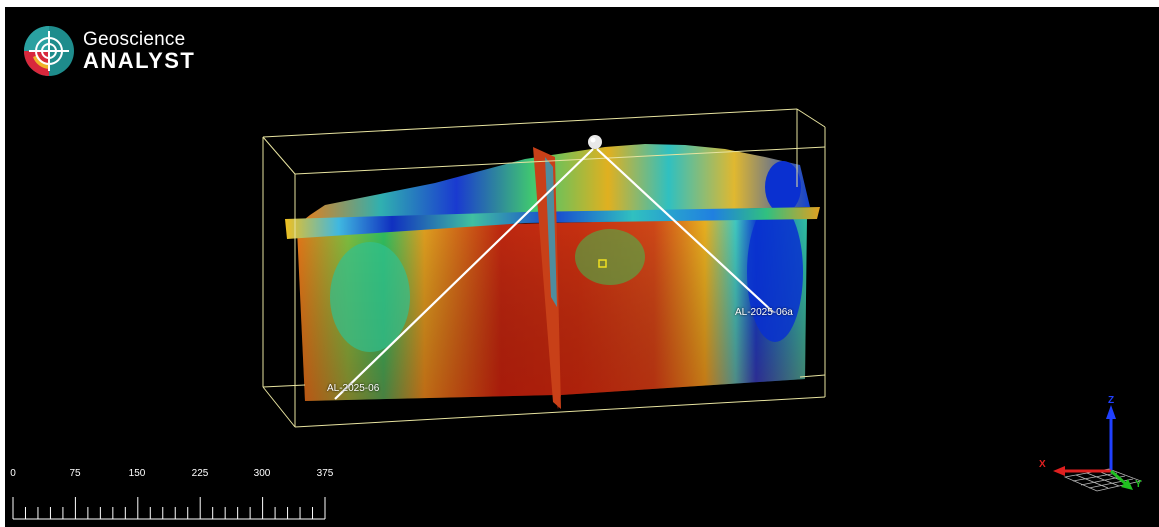 This screenshot has width=1159, height=527. What do you see at coordinates (353, 388) in the screenshot?
I see `drillhole-label-west: AL-2025-06` at bounding box center [353, 388].